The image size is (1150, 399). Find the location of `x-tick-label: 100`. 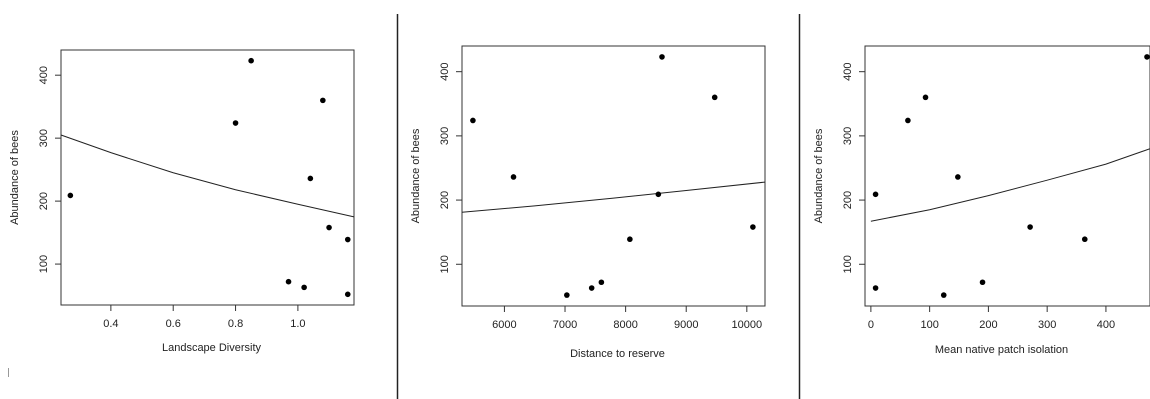

x-tick-label: 100 is located at coordinates (929, 325).